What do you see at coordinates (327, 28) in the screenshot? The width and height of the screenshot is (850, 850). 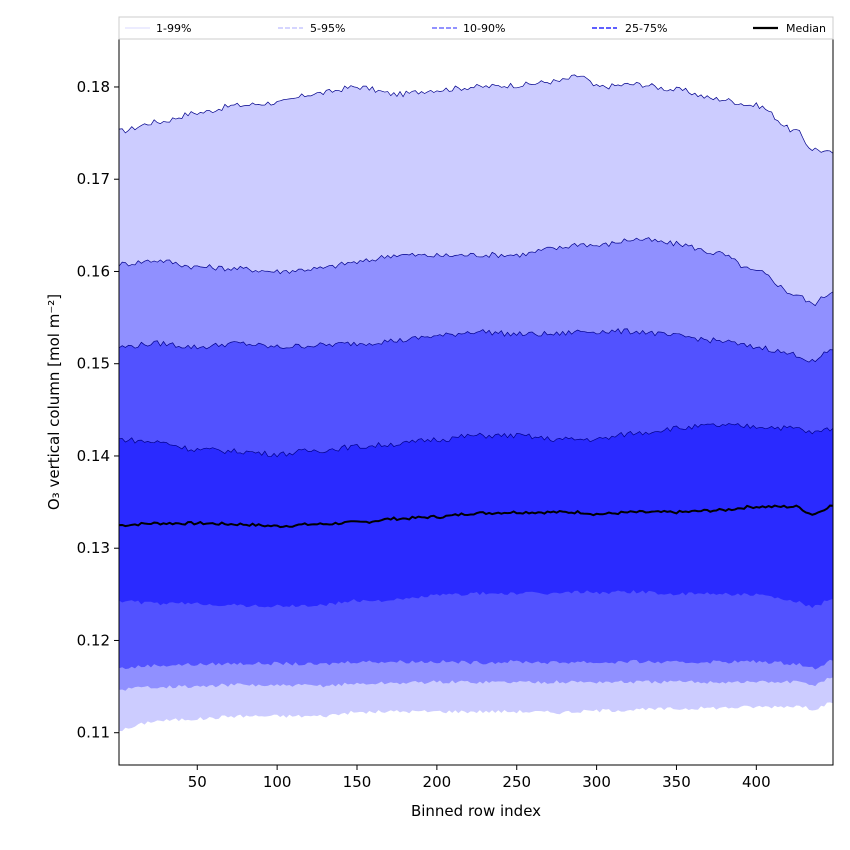 I see `legend-label: 5-95%` at bounding box center [327, 28].